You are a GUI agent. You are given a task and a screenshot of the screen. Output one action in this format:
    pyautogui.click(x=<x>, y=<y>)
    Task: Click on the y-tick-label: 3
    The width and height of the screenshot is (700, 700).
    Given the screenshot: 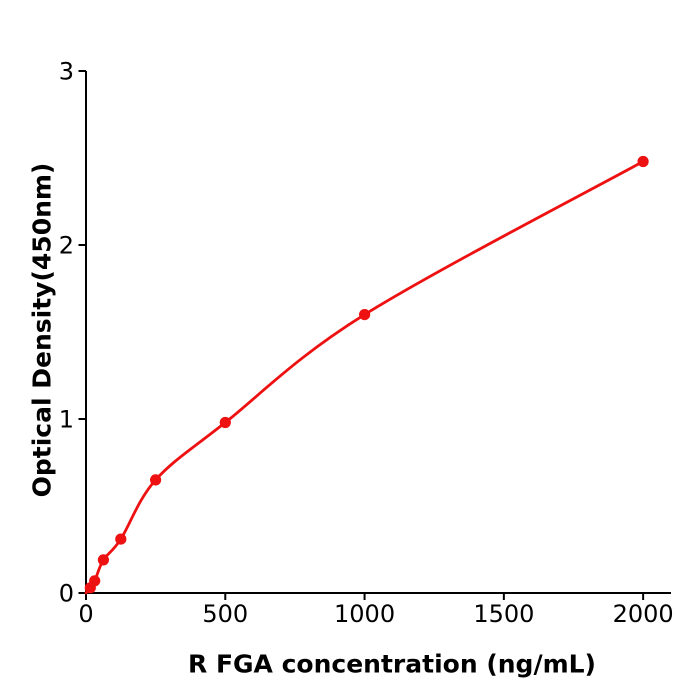 What is the action you would take?
    pyautogui.click(x=66, y=72)
    